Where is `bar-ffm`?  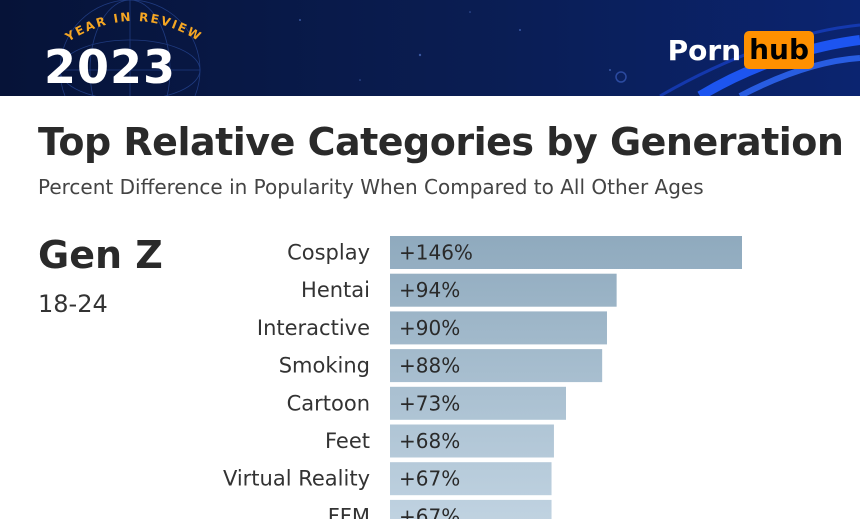
bar-ffm is located at coordinates (471, 509).